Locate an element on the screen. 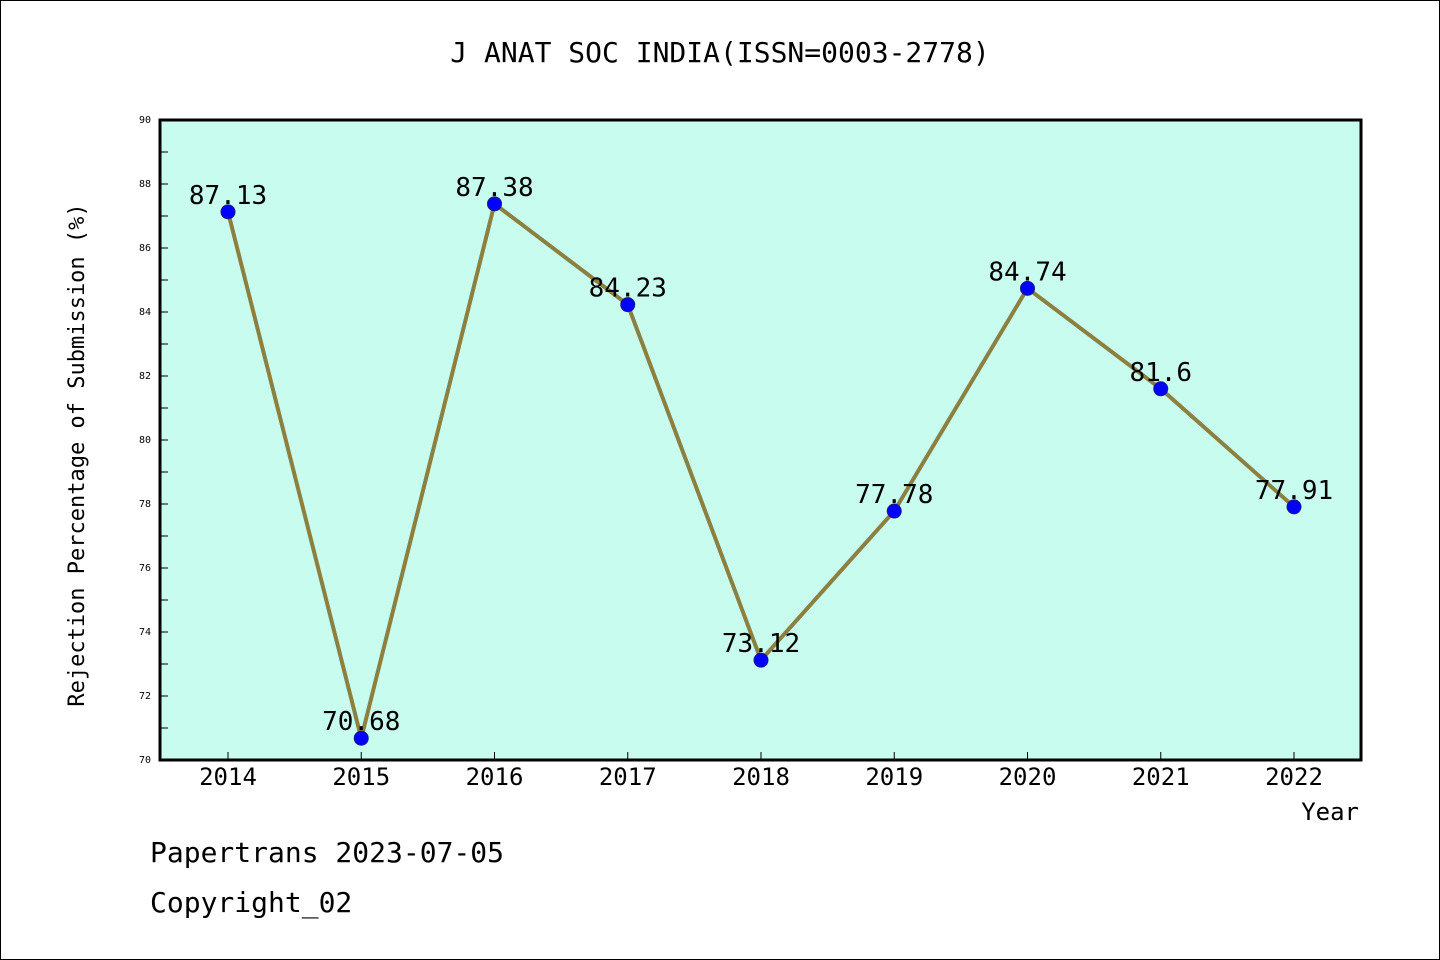  x-tick-label: 2022 is located at coordinates (1294, 777).